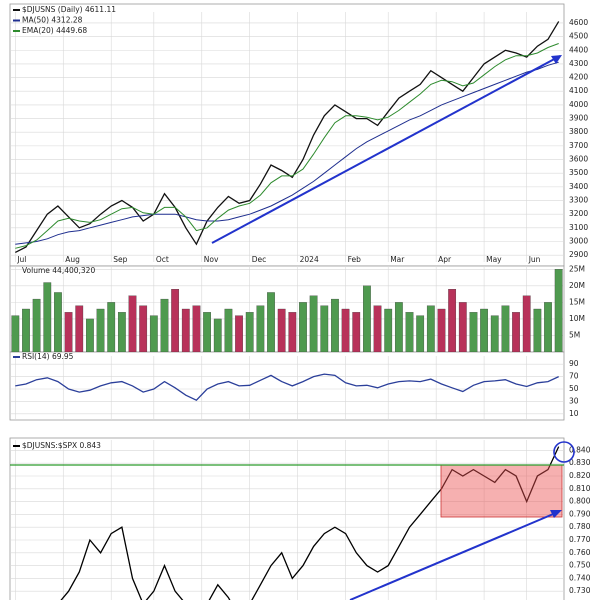  Describe the element at coordinates (556, 514) in the screenshot. I see `arrow-head` at that location.